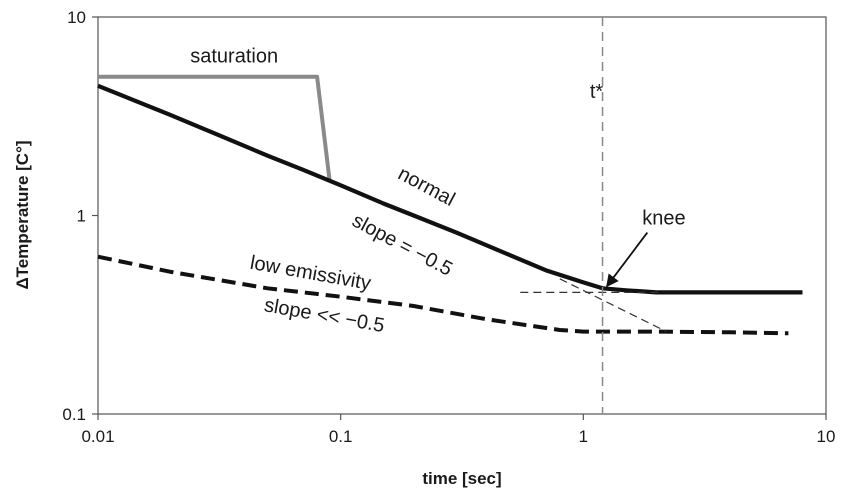 The width and height of the screenshot is (841, 493). I want to click on x-tick-label: 10, so click(826, 436).